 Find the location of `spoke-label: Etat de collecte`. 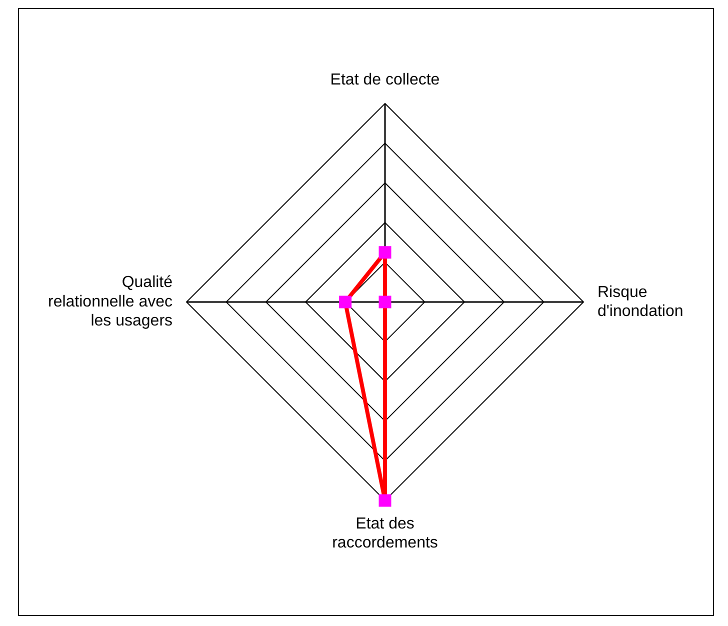

spoke-label: Etat de collecte is located at coordinates (385, 79).